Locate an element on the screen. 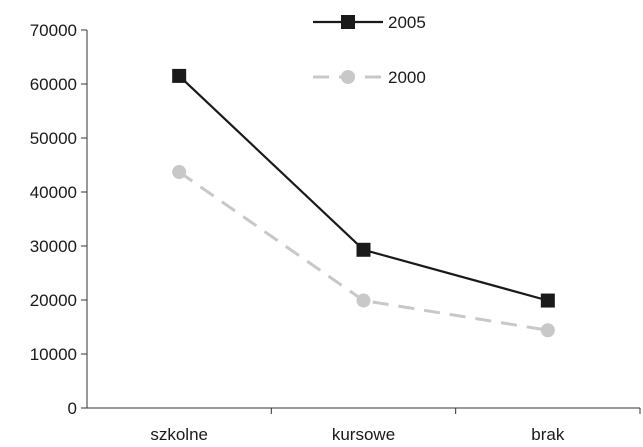  y-tick-label: 30000 is located at coordinates (53, 246).